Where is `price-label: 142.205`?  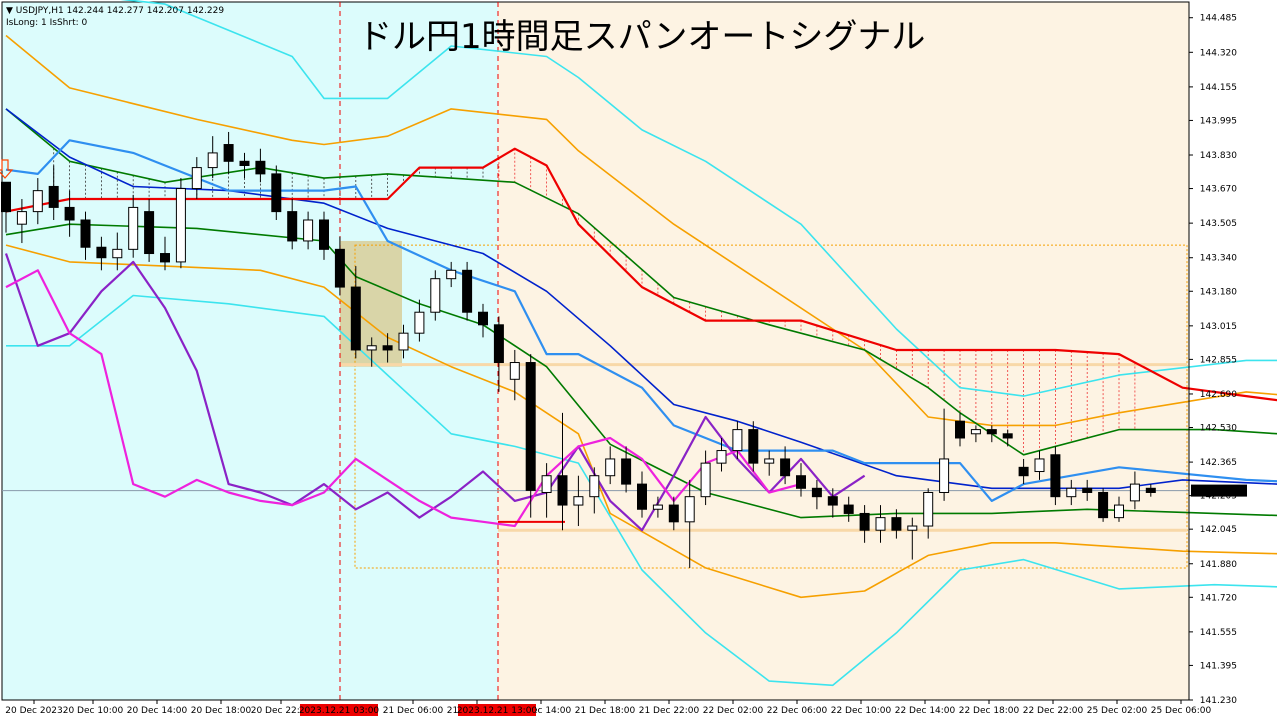
price-label: 142.205 is located at coordinates (1218, 497).